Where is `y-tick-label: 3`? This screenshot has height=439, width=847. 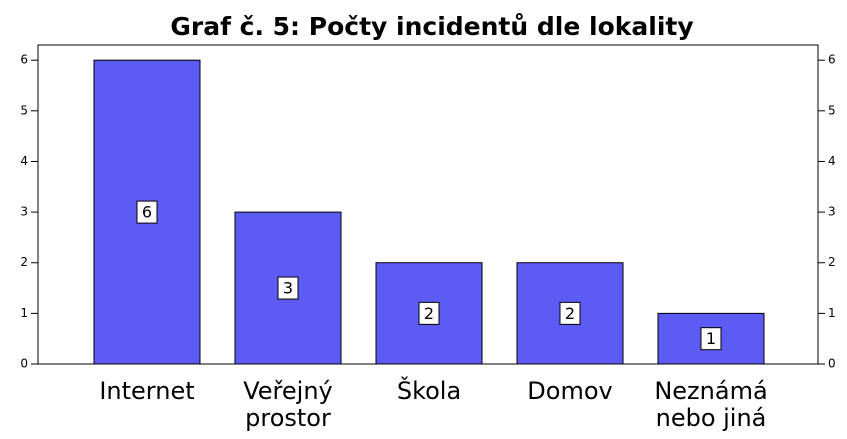 y-tick-label: 3 is located at coordinates (24, 212).